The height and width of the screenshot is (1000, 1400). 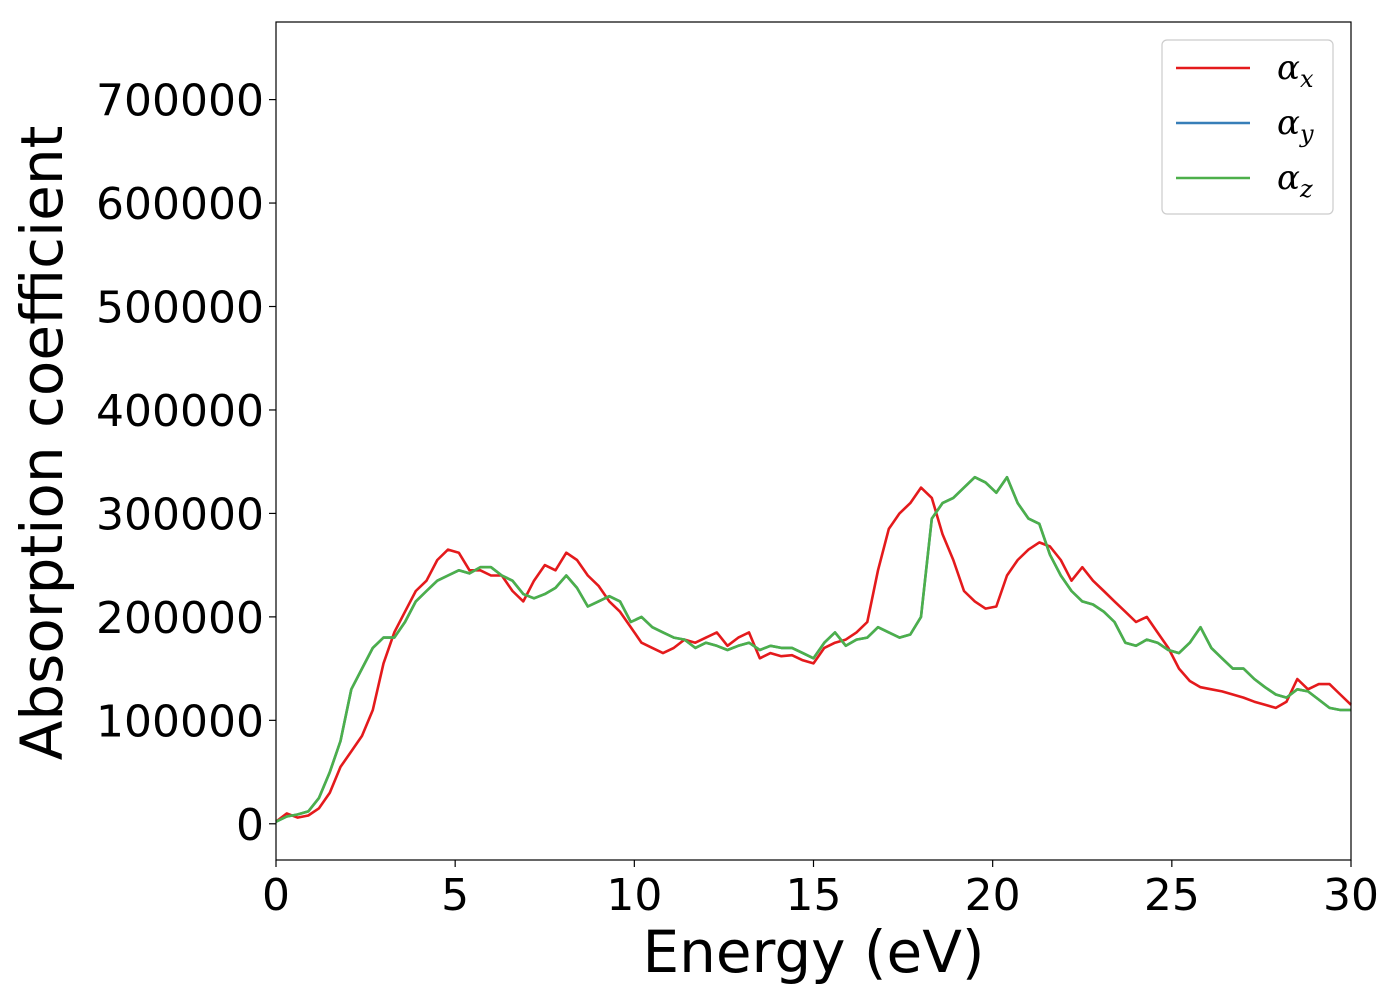 What do you see at coordinates (180, 204) in the screenshot?
I see `y-tick-label: 600000` at bounding box center [180, 204].